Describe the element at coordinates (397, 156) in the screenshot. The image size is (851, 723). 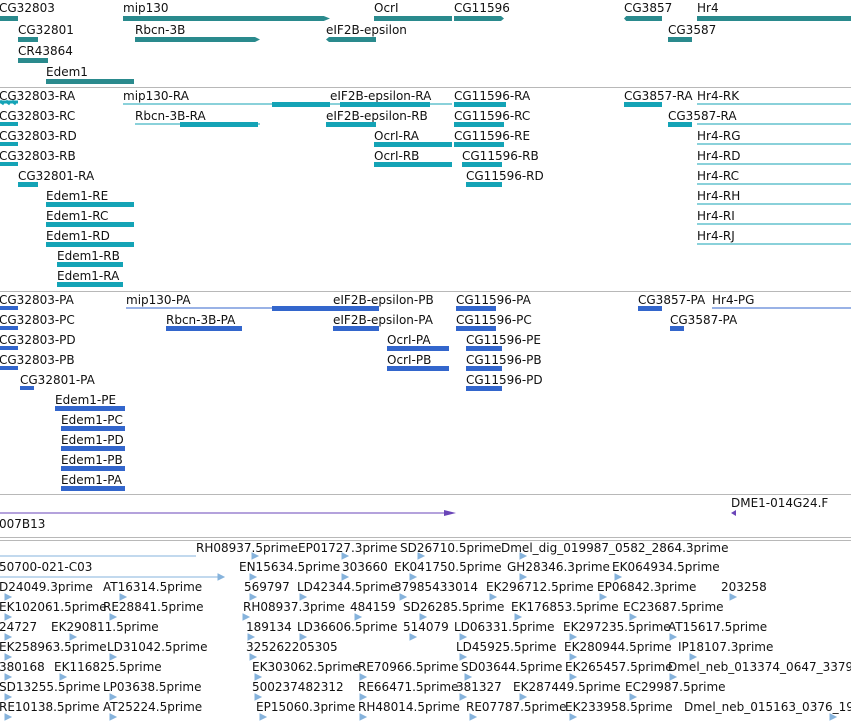
I see `transcript-label: OcrI-RB` at that location.